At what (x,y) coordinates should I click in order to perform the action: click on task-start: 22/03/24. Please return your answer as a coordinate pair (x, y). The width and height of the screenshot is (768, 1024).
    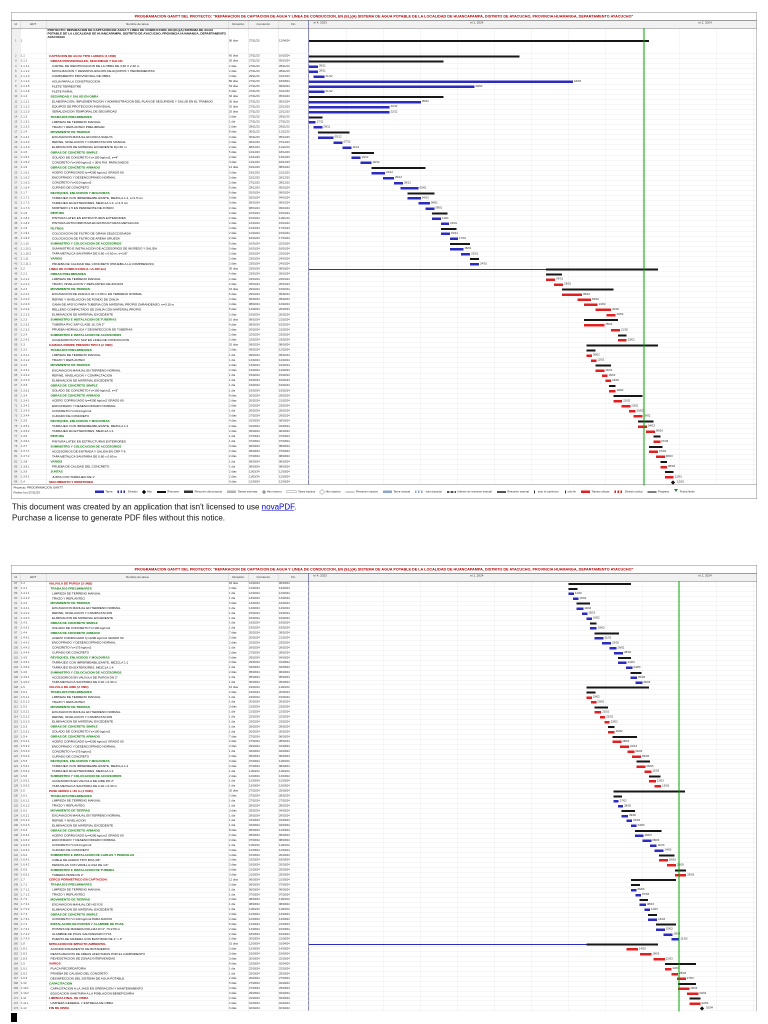
    Looking at the image, I should click on (264, 969).